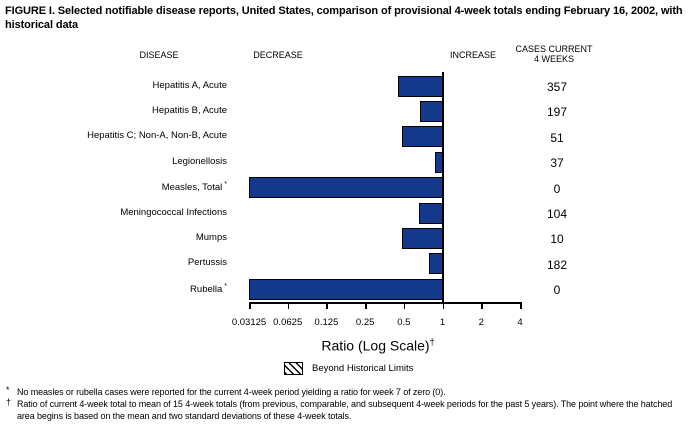 The image size is (688, 430). What do you see at coordinates (8, 402) in the screenshot?
I see `footnote-dagger-marker: †` at bounding box center [8, 402].